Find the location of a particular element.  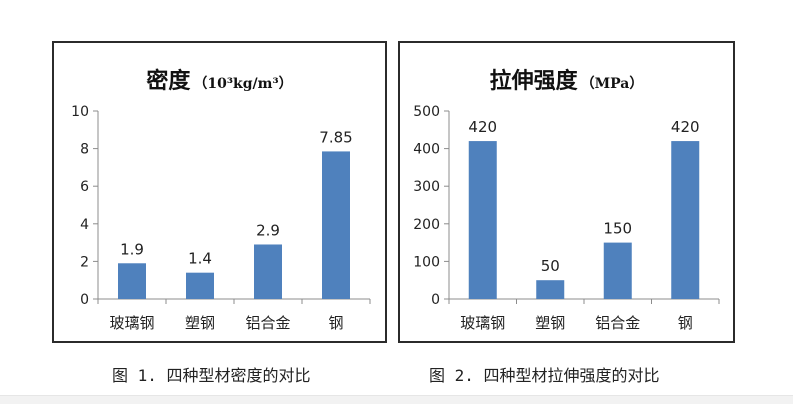

tensile-y-tick-label: 100 is located at coordinates (426, 262).